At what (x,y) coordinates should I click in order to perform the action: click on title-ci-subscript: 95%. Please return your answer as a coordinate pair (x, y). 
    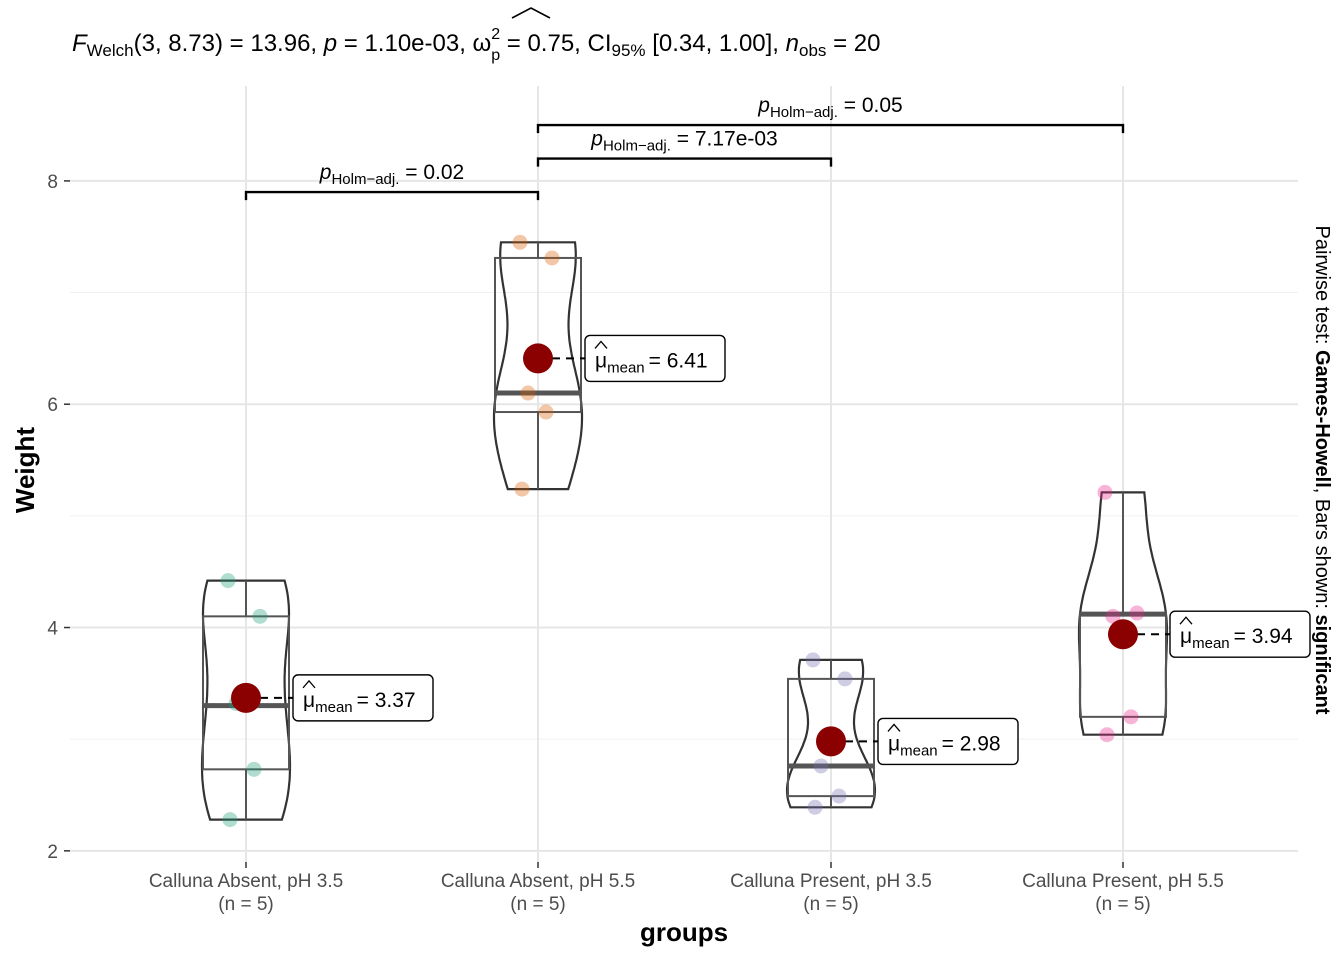
    Looking at the image, I should click on (629, 50).